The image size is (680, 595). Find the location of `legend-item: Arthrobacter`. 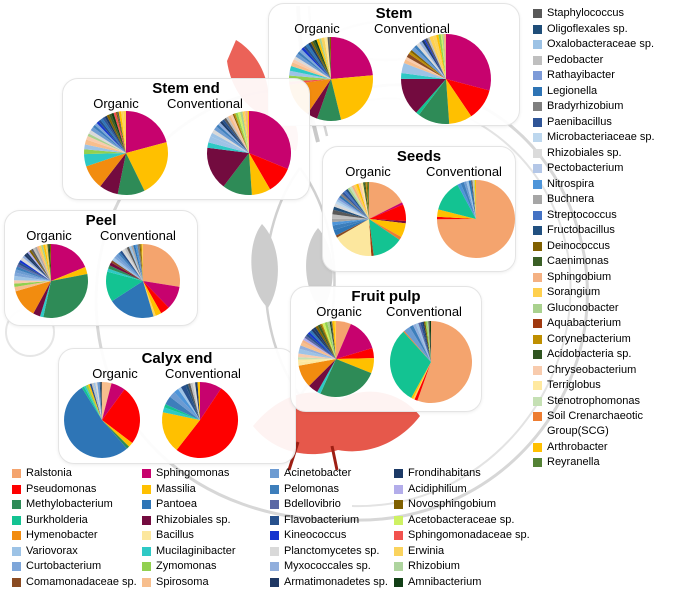

legend-item: Arthrobacter is located at coordinates (606, 447).